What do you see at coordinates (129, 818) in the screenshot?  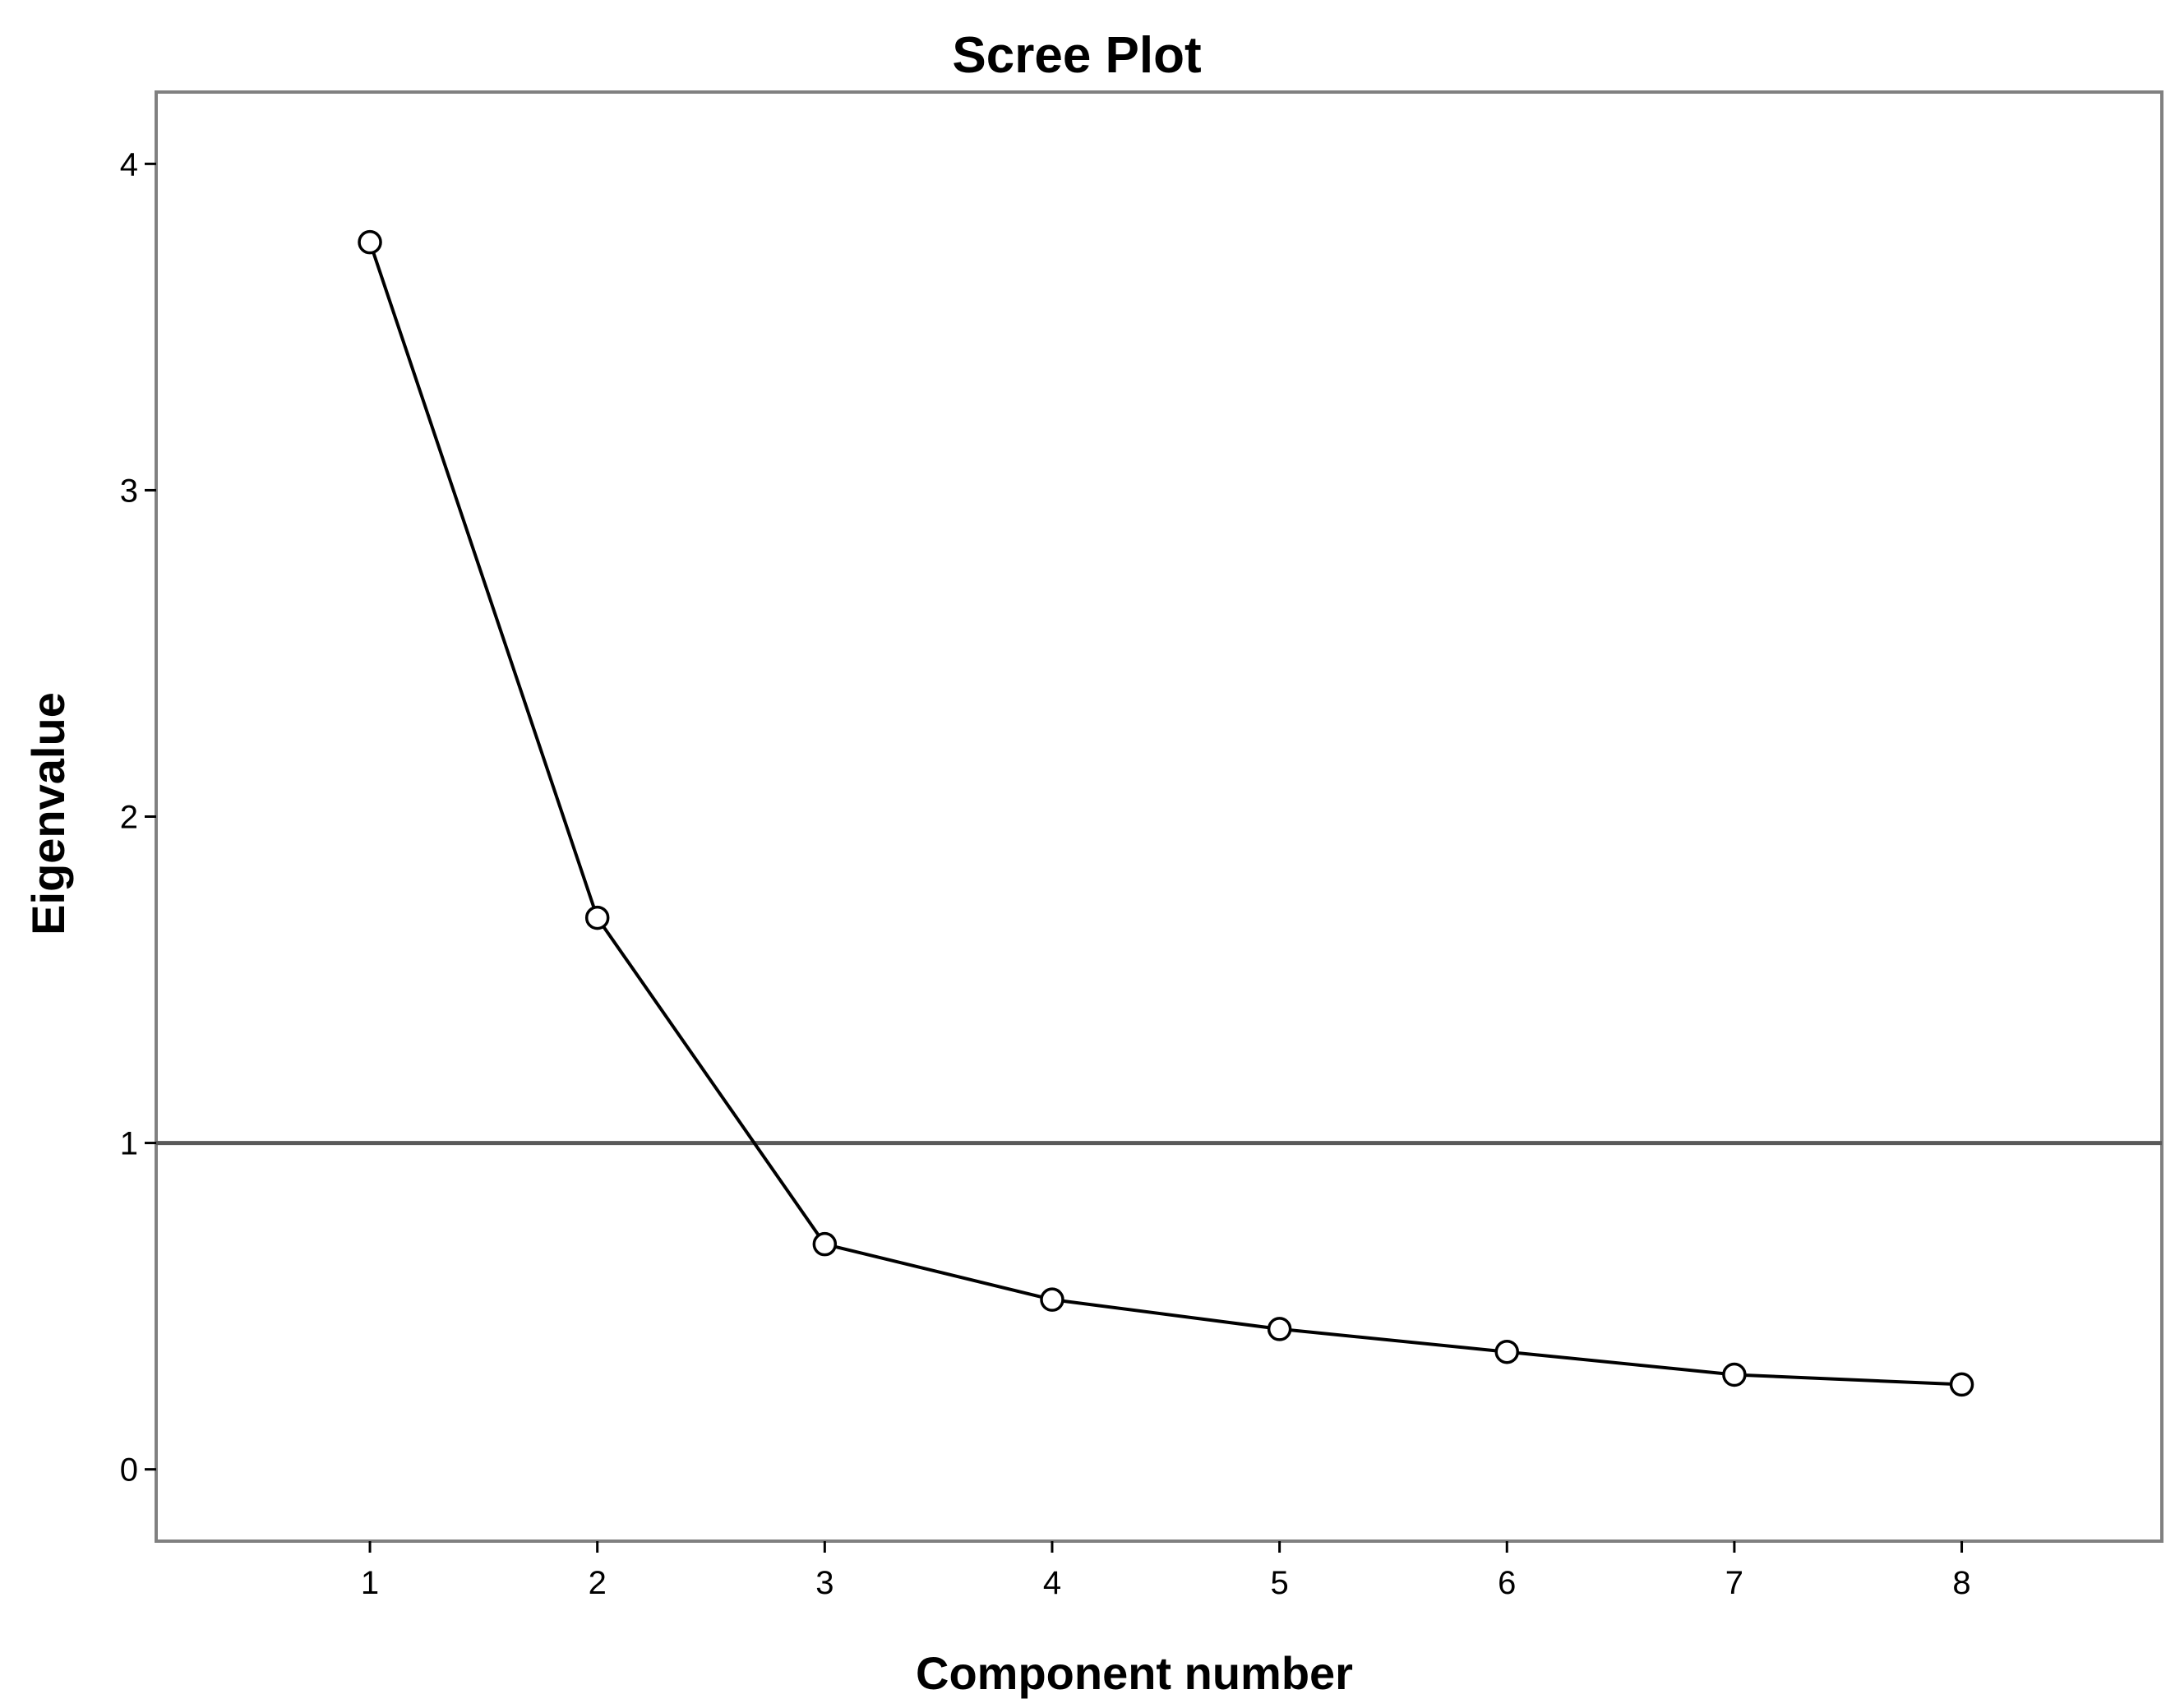 I see `y-tick-label: 2` at bounding box center [129, 818].